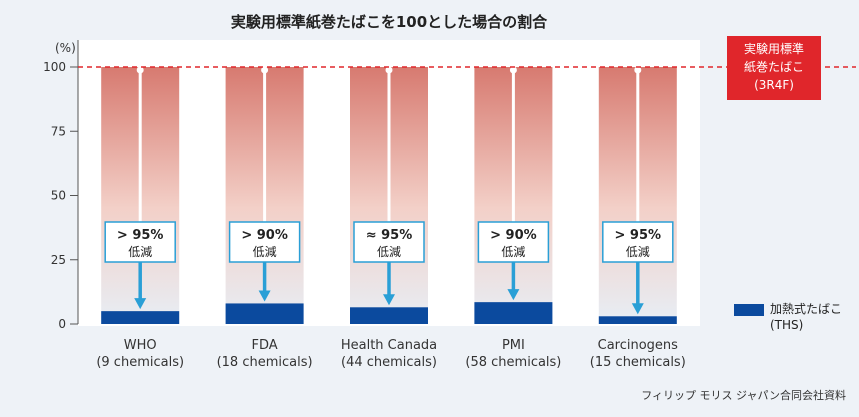  I want to click on y-tick-label: 100, so click(54, 67).